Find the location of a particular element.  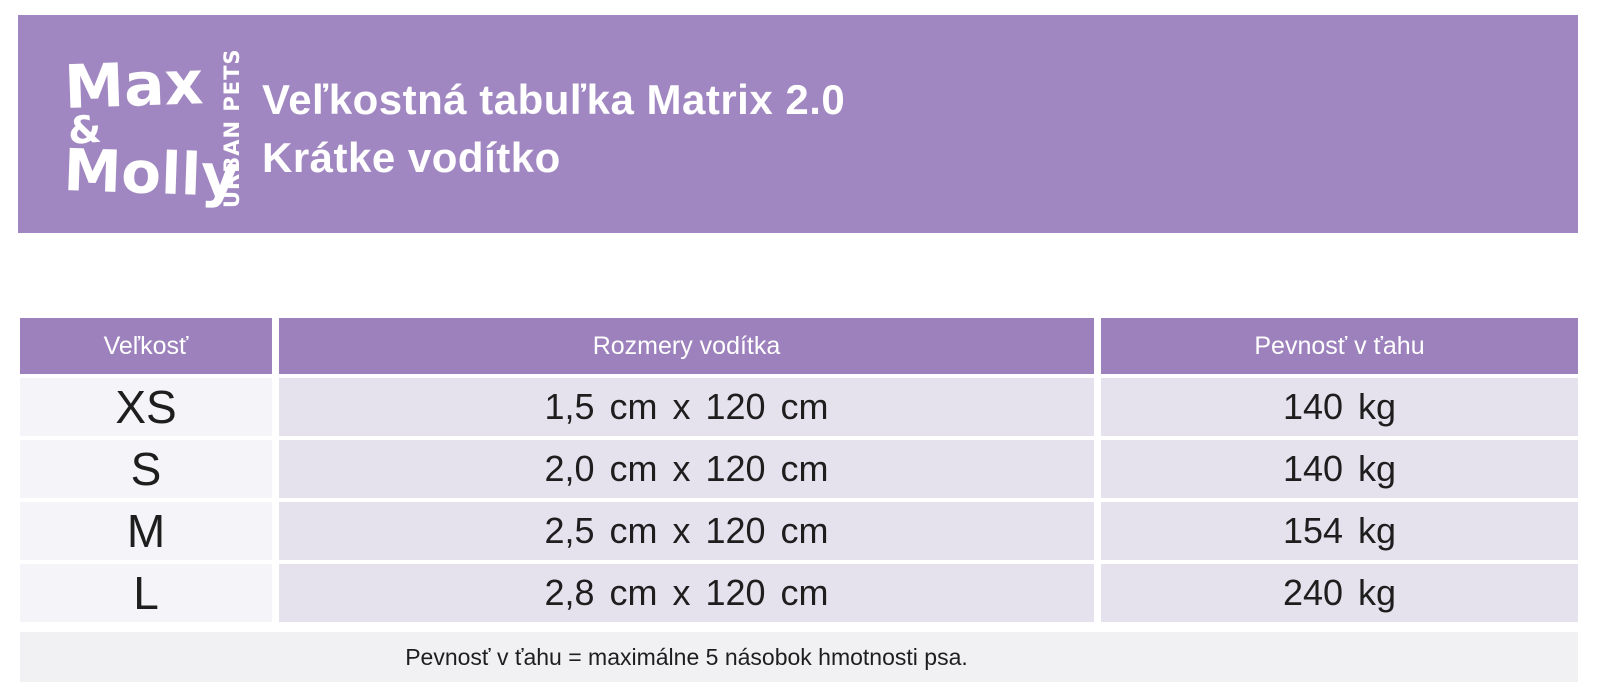

cell-strength-s: 140 kg is located at coordinates (1339, 469).